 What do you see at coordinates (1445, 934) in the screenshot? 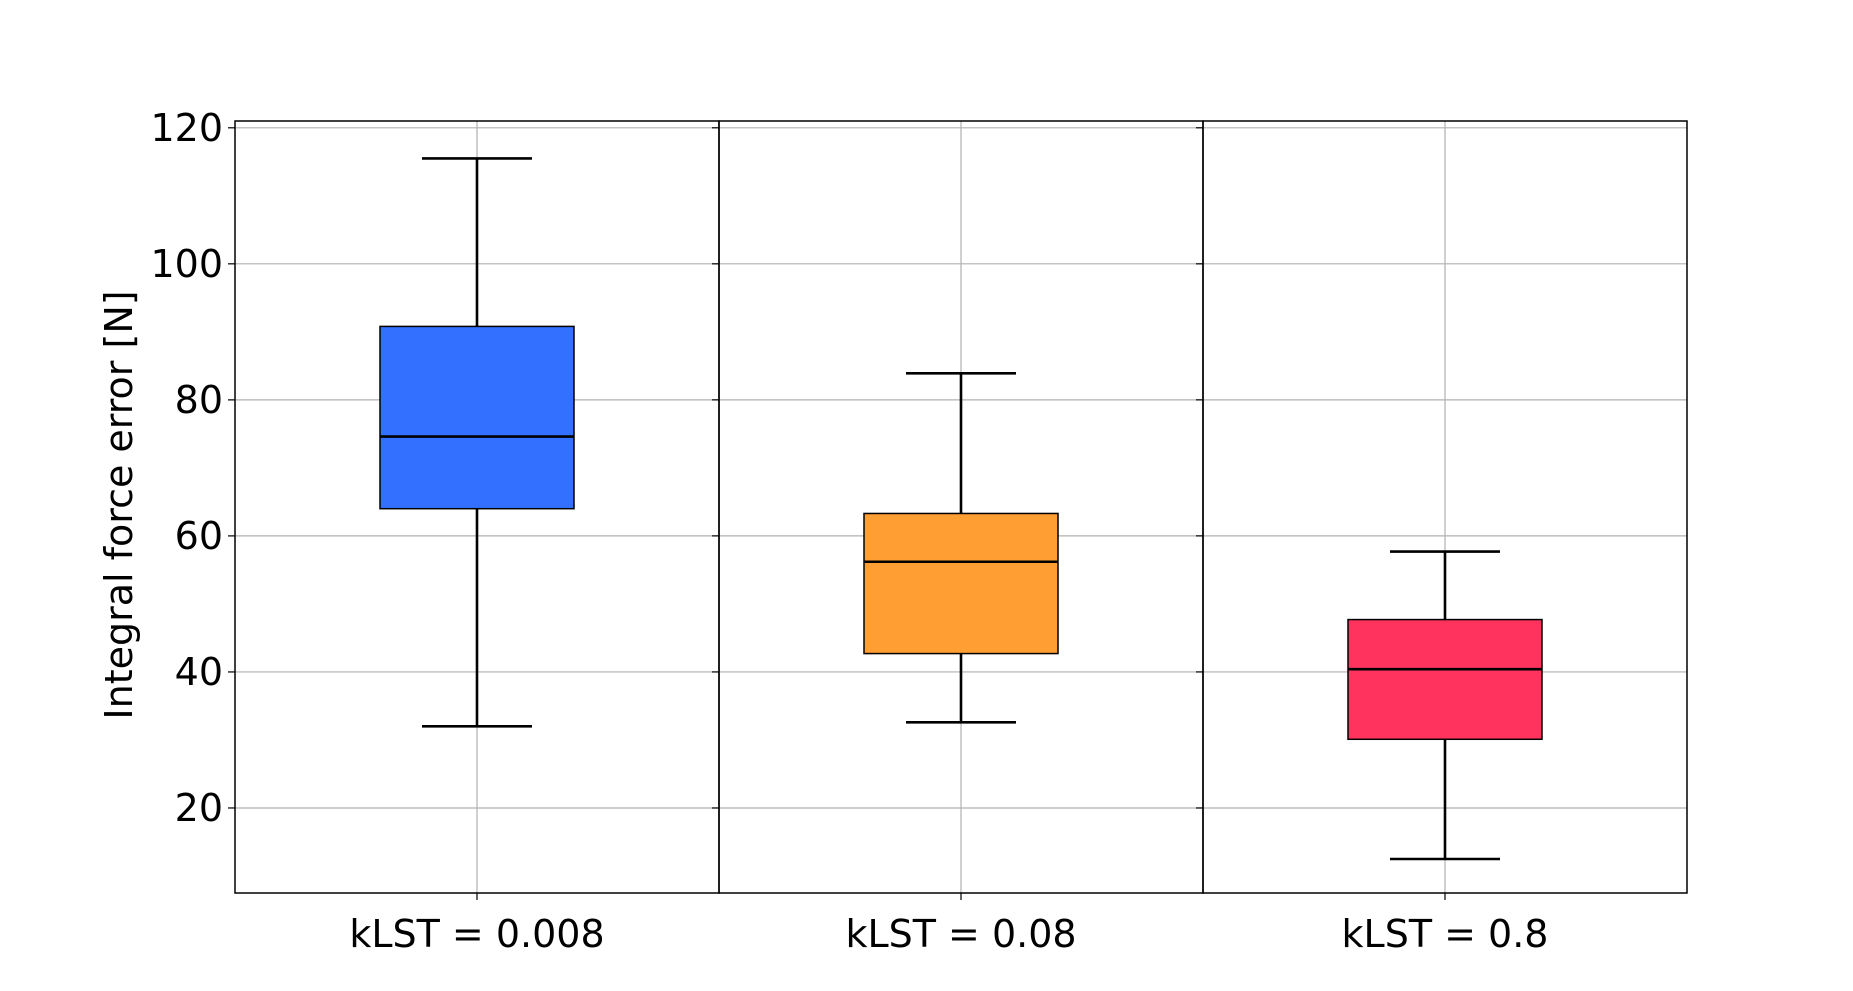
I see `x-tick-label: kLST = 0.8` at bounding box center [1445, 934].